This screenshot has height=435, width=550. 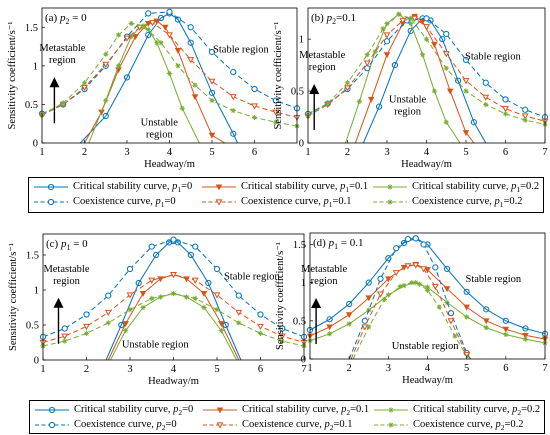 What do you see at coordinates (12, 76) in the screenshot?
I see `y-axis-label: Sensitivity coefficient/s⁻¹` at bounding box center [12, 76].